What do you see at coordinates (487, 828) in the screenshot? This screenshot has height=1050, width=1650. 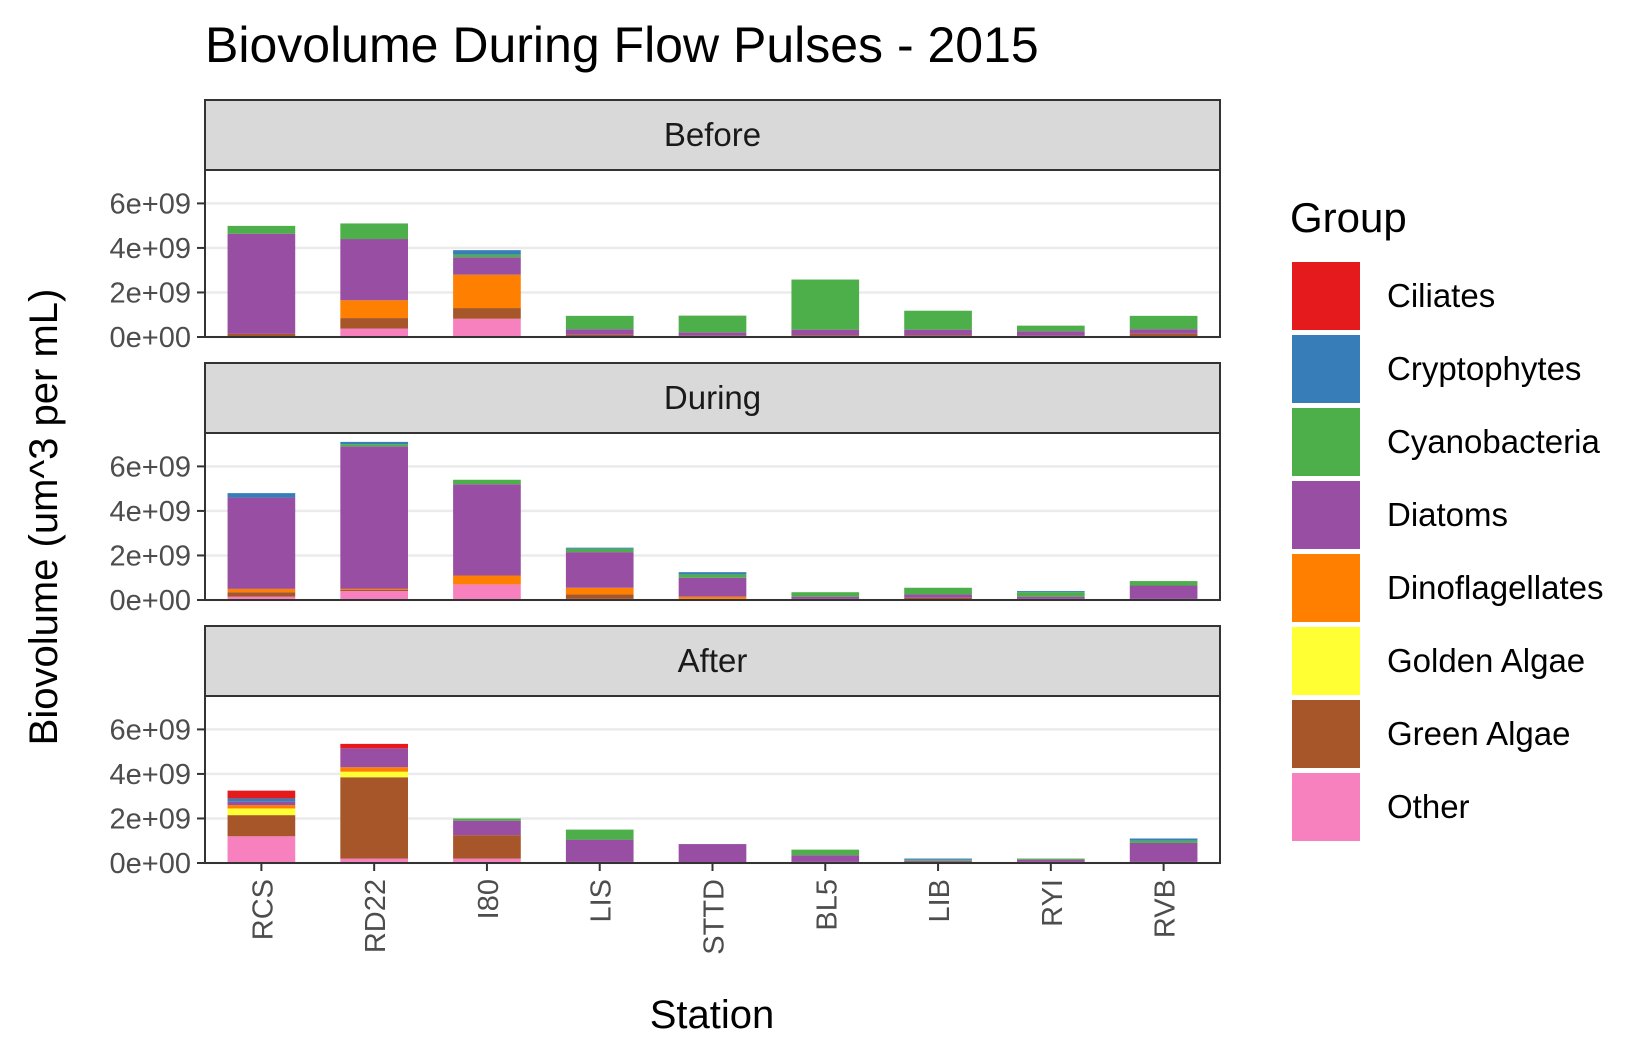 I see `bar-after-i80-diatoms` at bounding box center [487, 828].